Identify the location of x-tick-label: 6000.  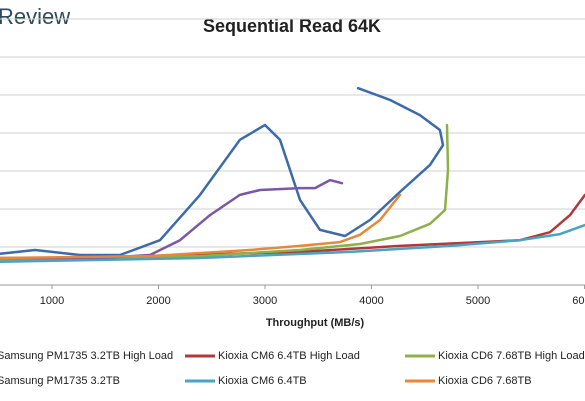
(578, 301).